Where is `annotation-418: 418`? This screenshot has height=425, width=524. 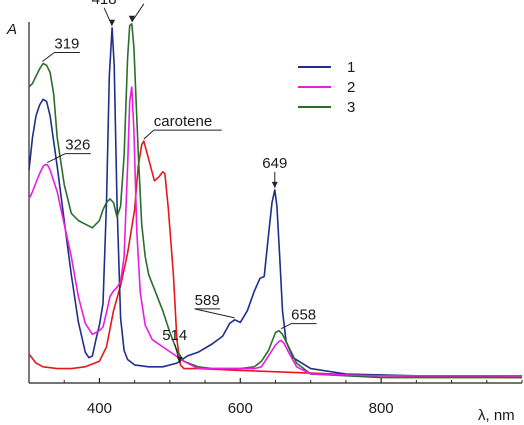 annotation-418: 418 is located at coordinates (104, 4).